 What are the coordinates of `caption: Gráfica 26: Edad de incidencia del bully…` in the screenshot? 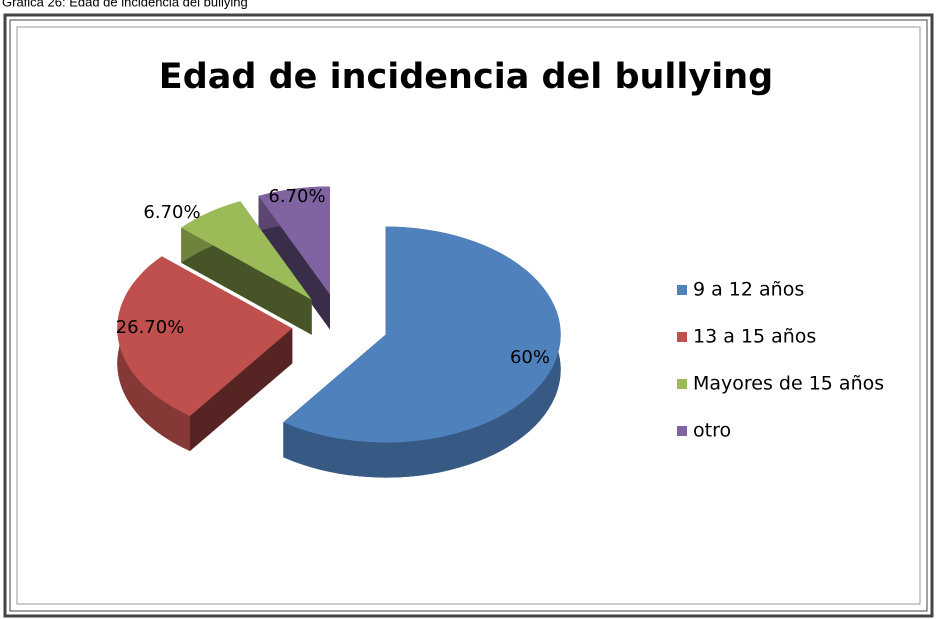 It's located at (125, 4).